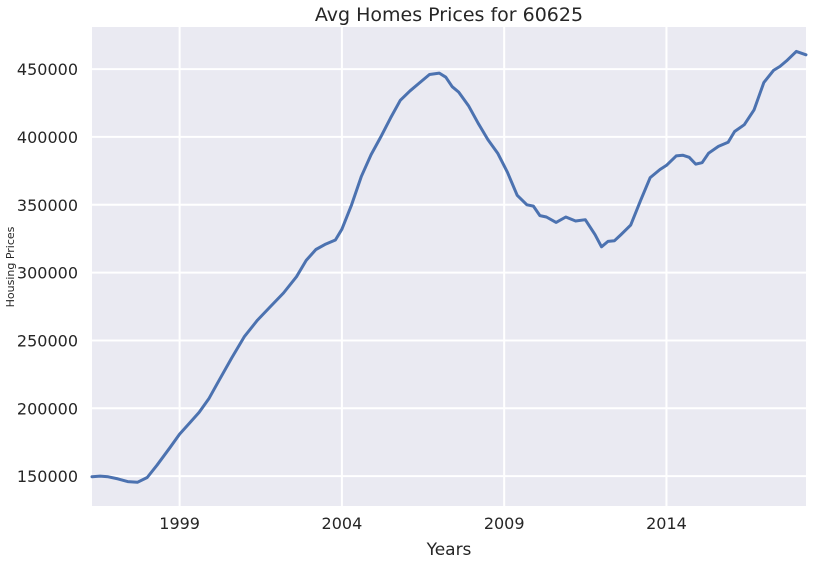 The width and height of the screenshot is (813, 563). I want to click on x-tick-label: 2009, so click(504, 523).